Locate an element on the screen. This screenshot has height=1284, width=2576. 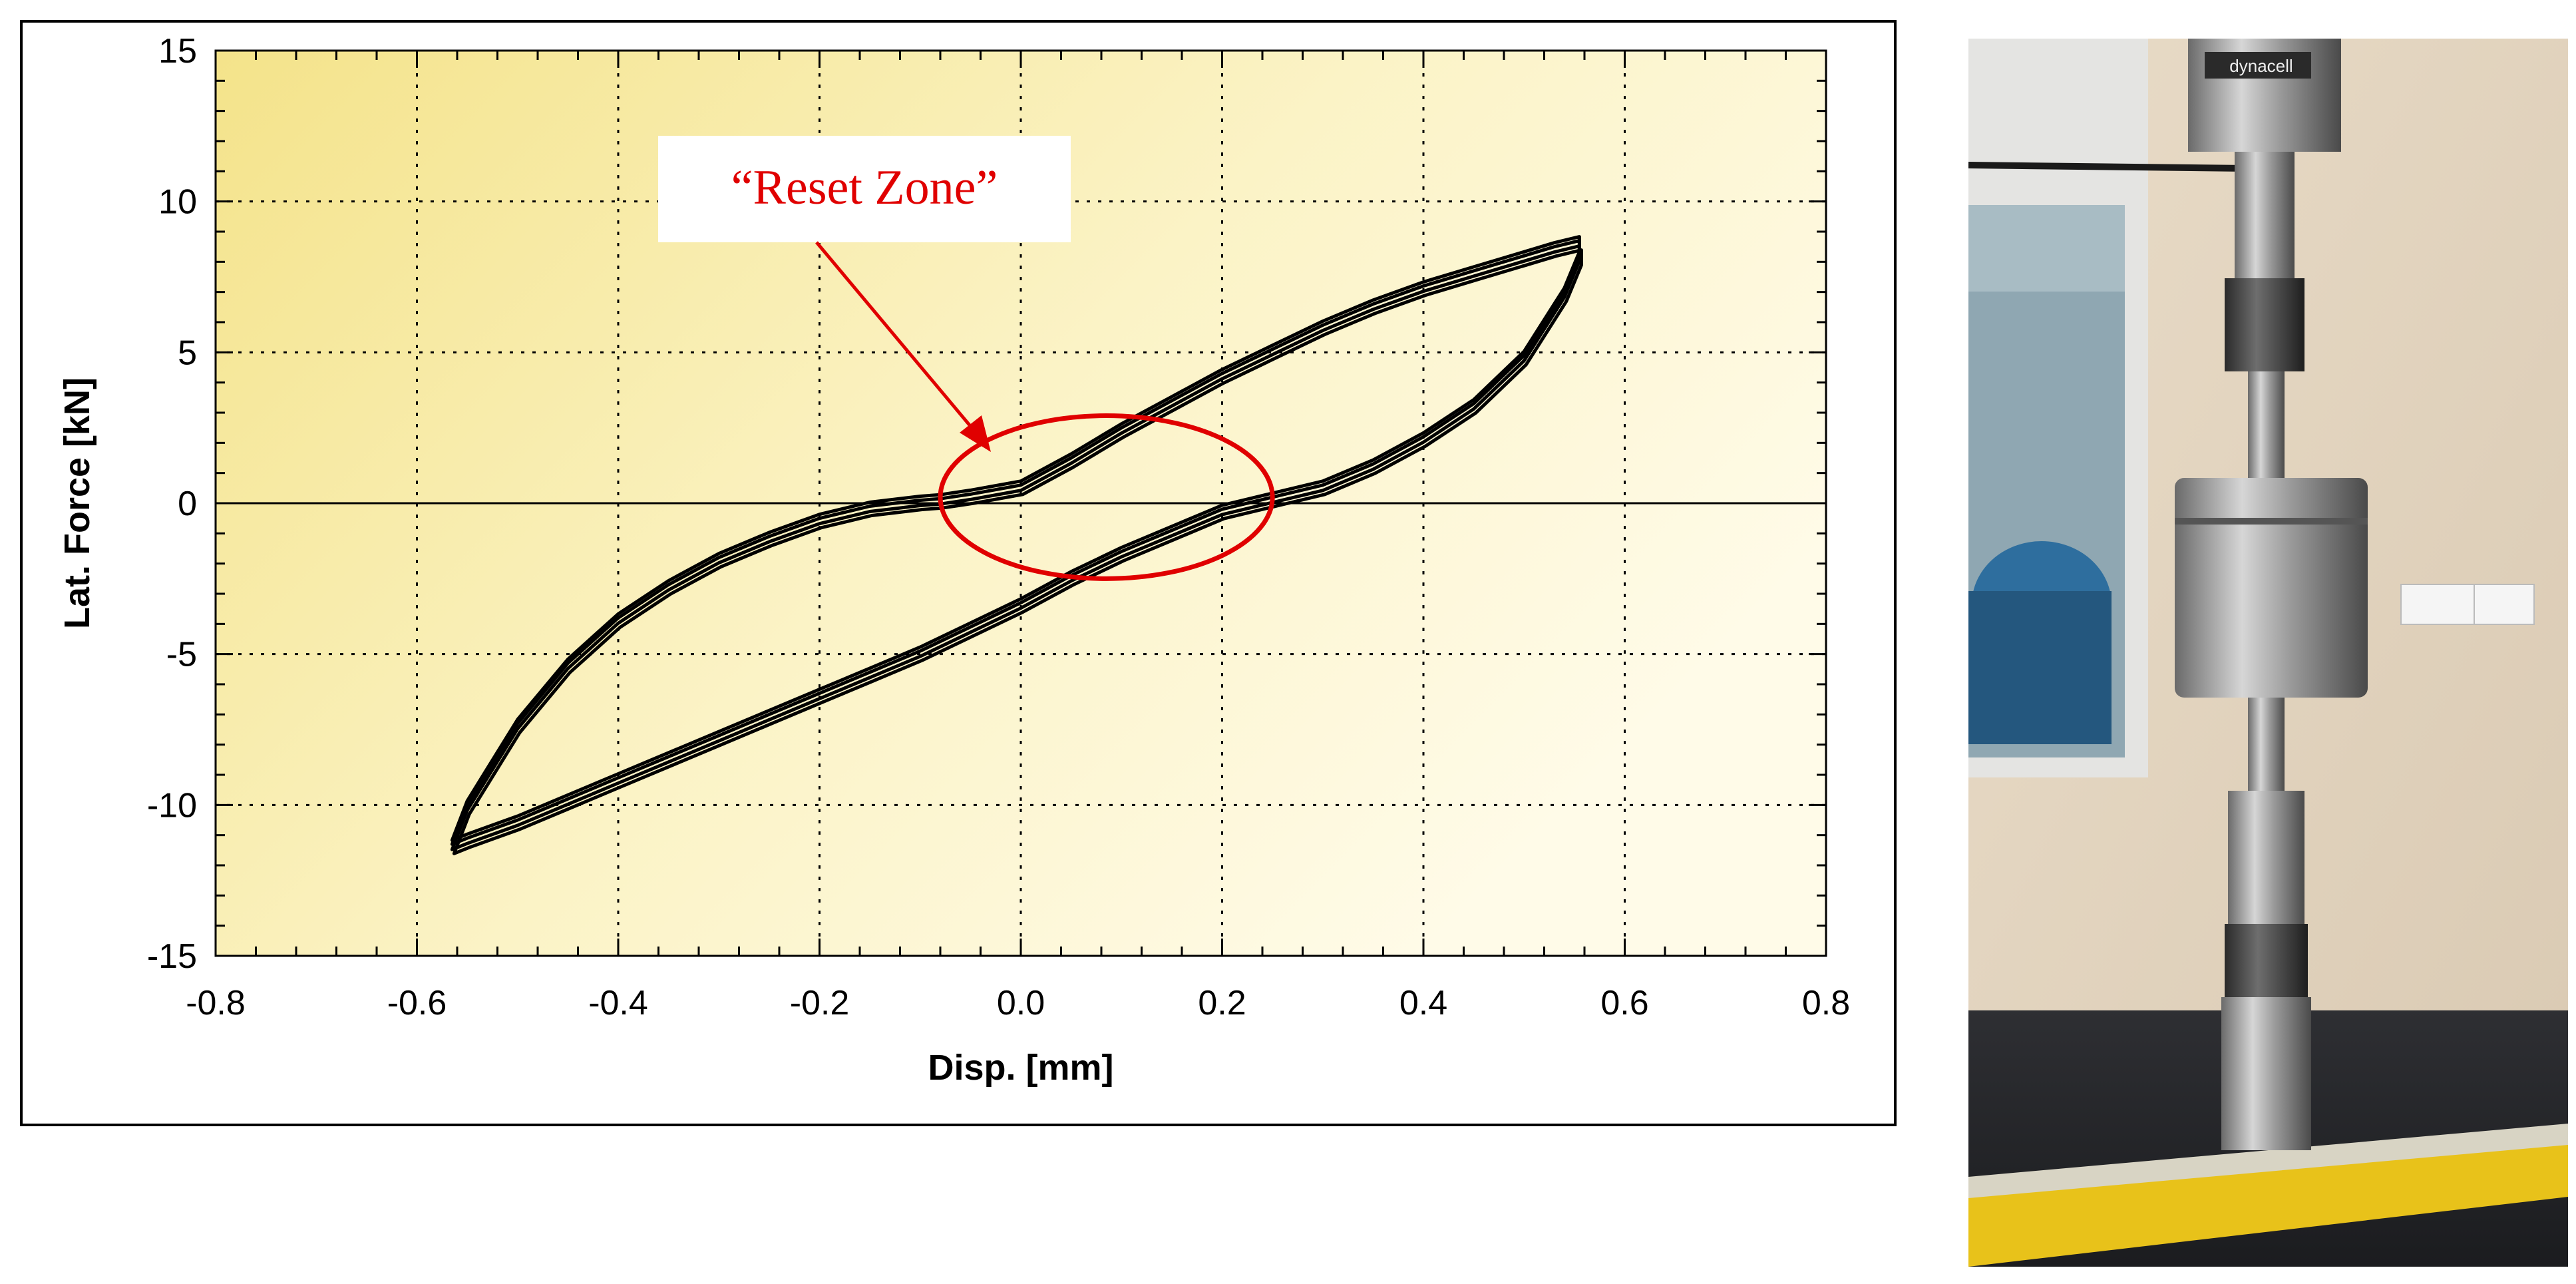
x-tick-label: -0.4 is located at coordinates (618, 1003).